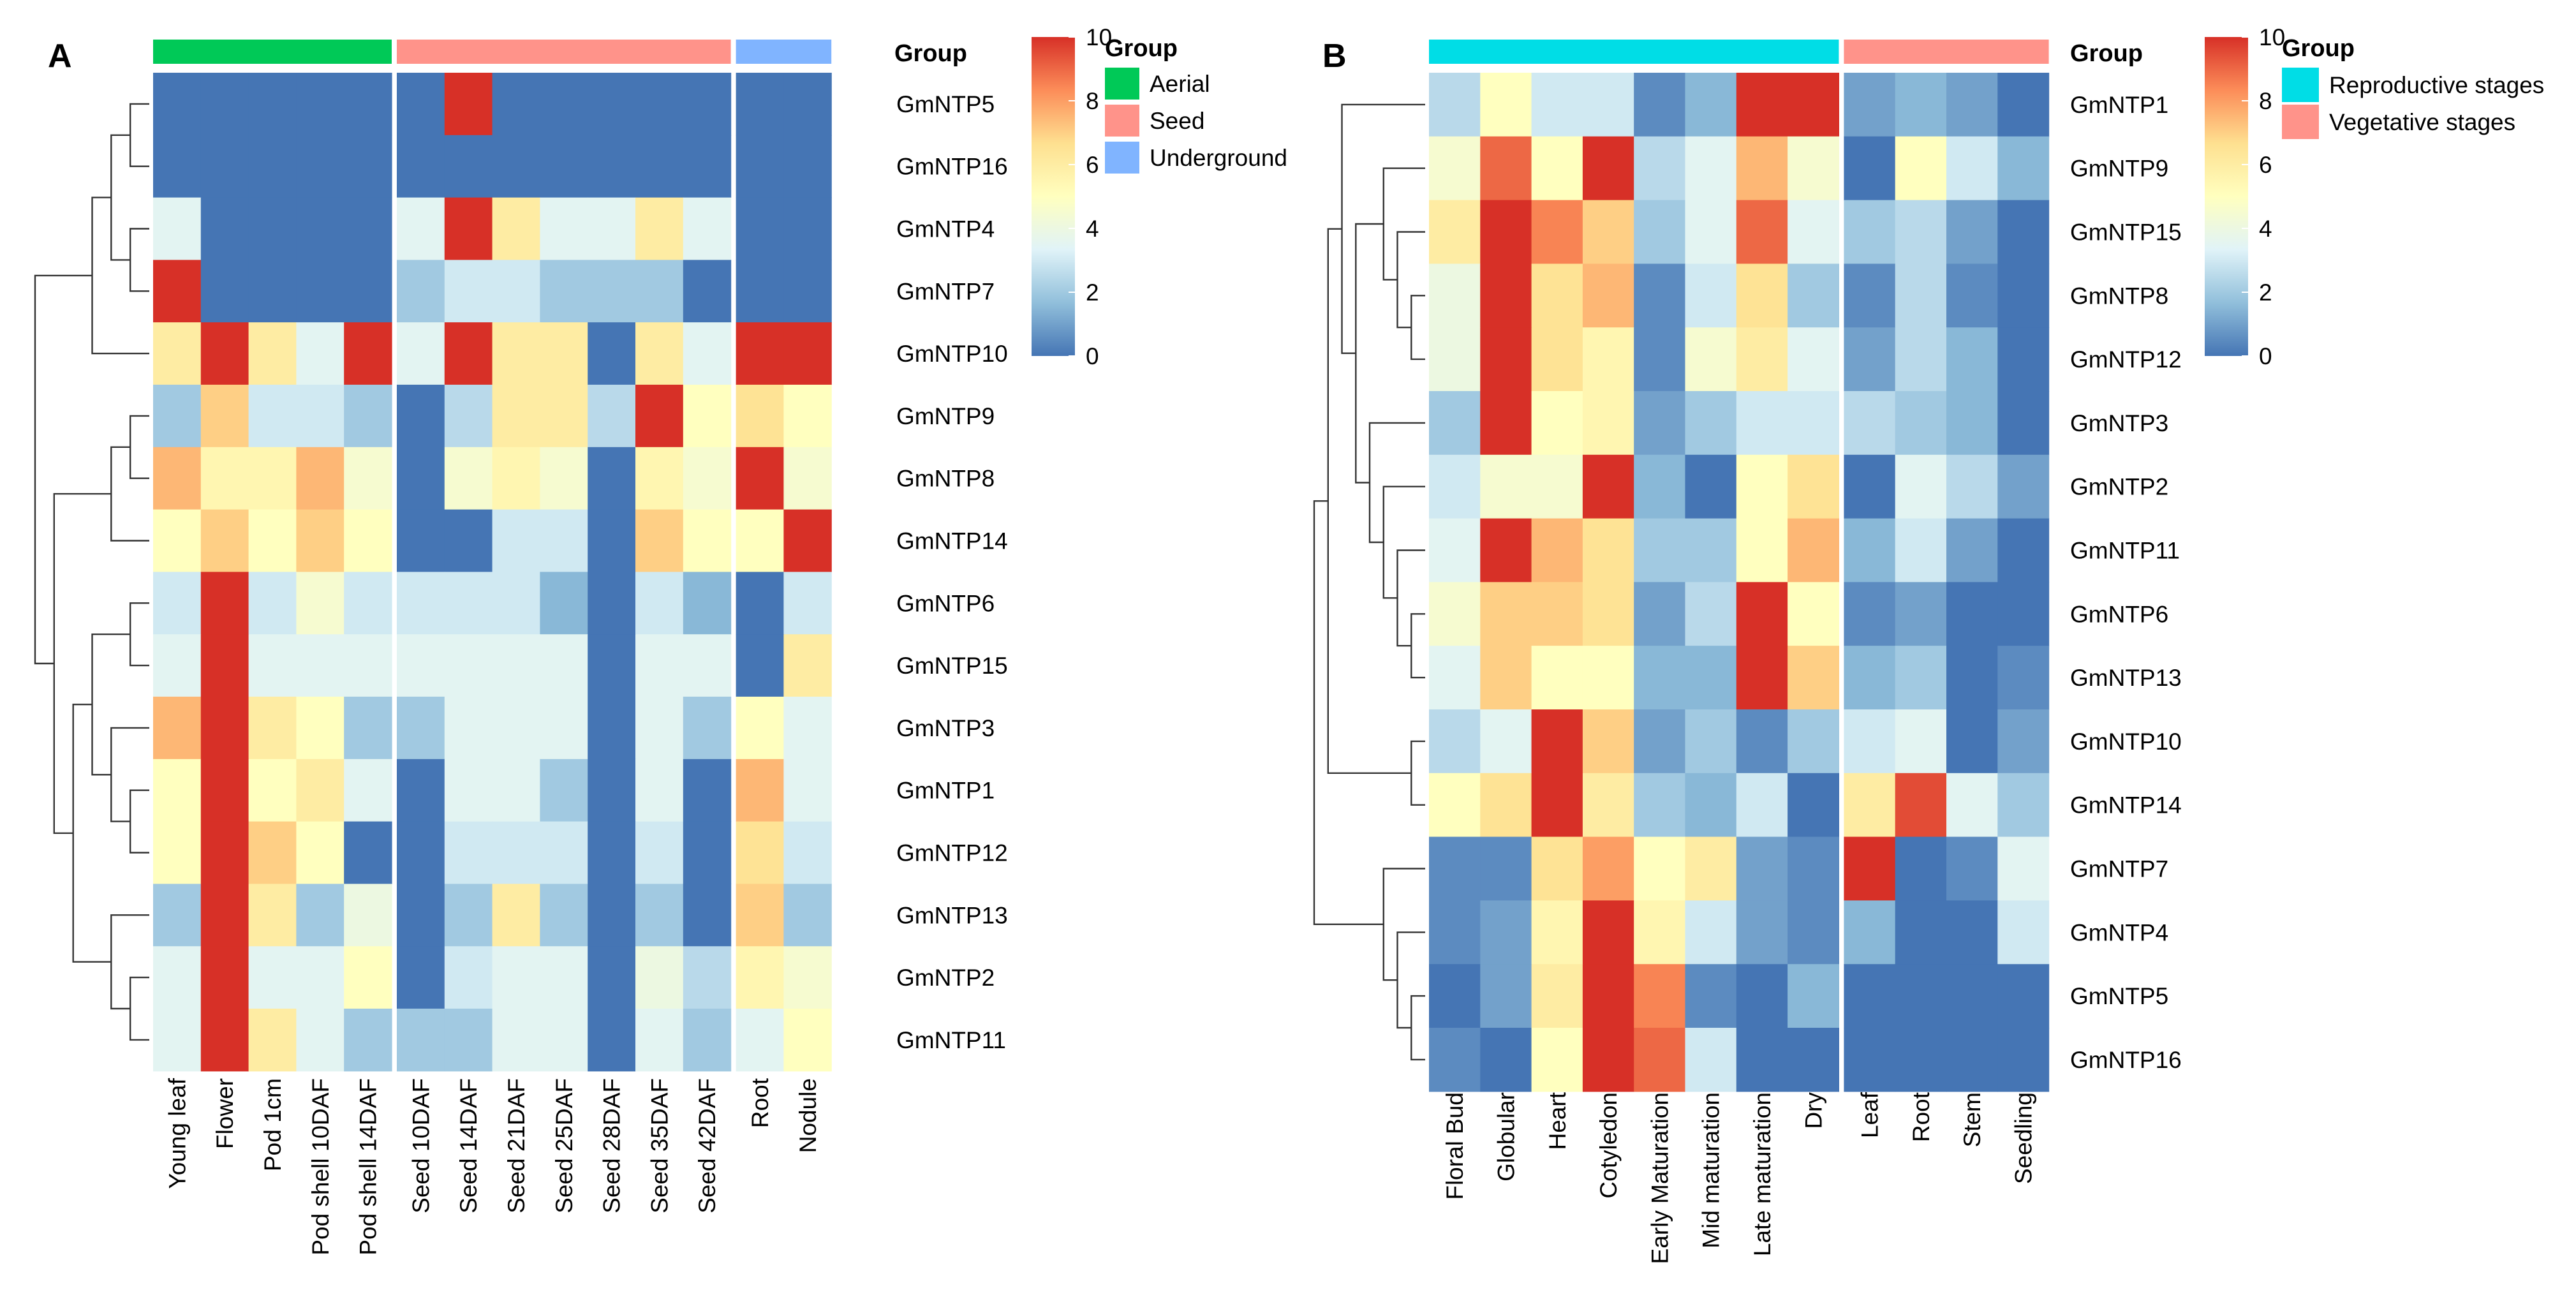  Describe the element at coordinates (1608, 678) in the screenshot. I see `panel-b-cell-gmntp13-cotyledon` at that location.